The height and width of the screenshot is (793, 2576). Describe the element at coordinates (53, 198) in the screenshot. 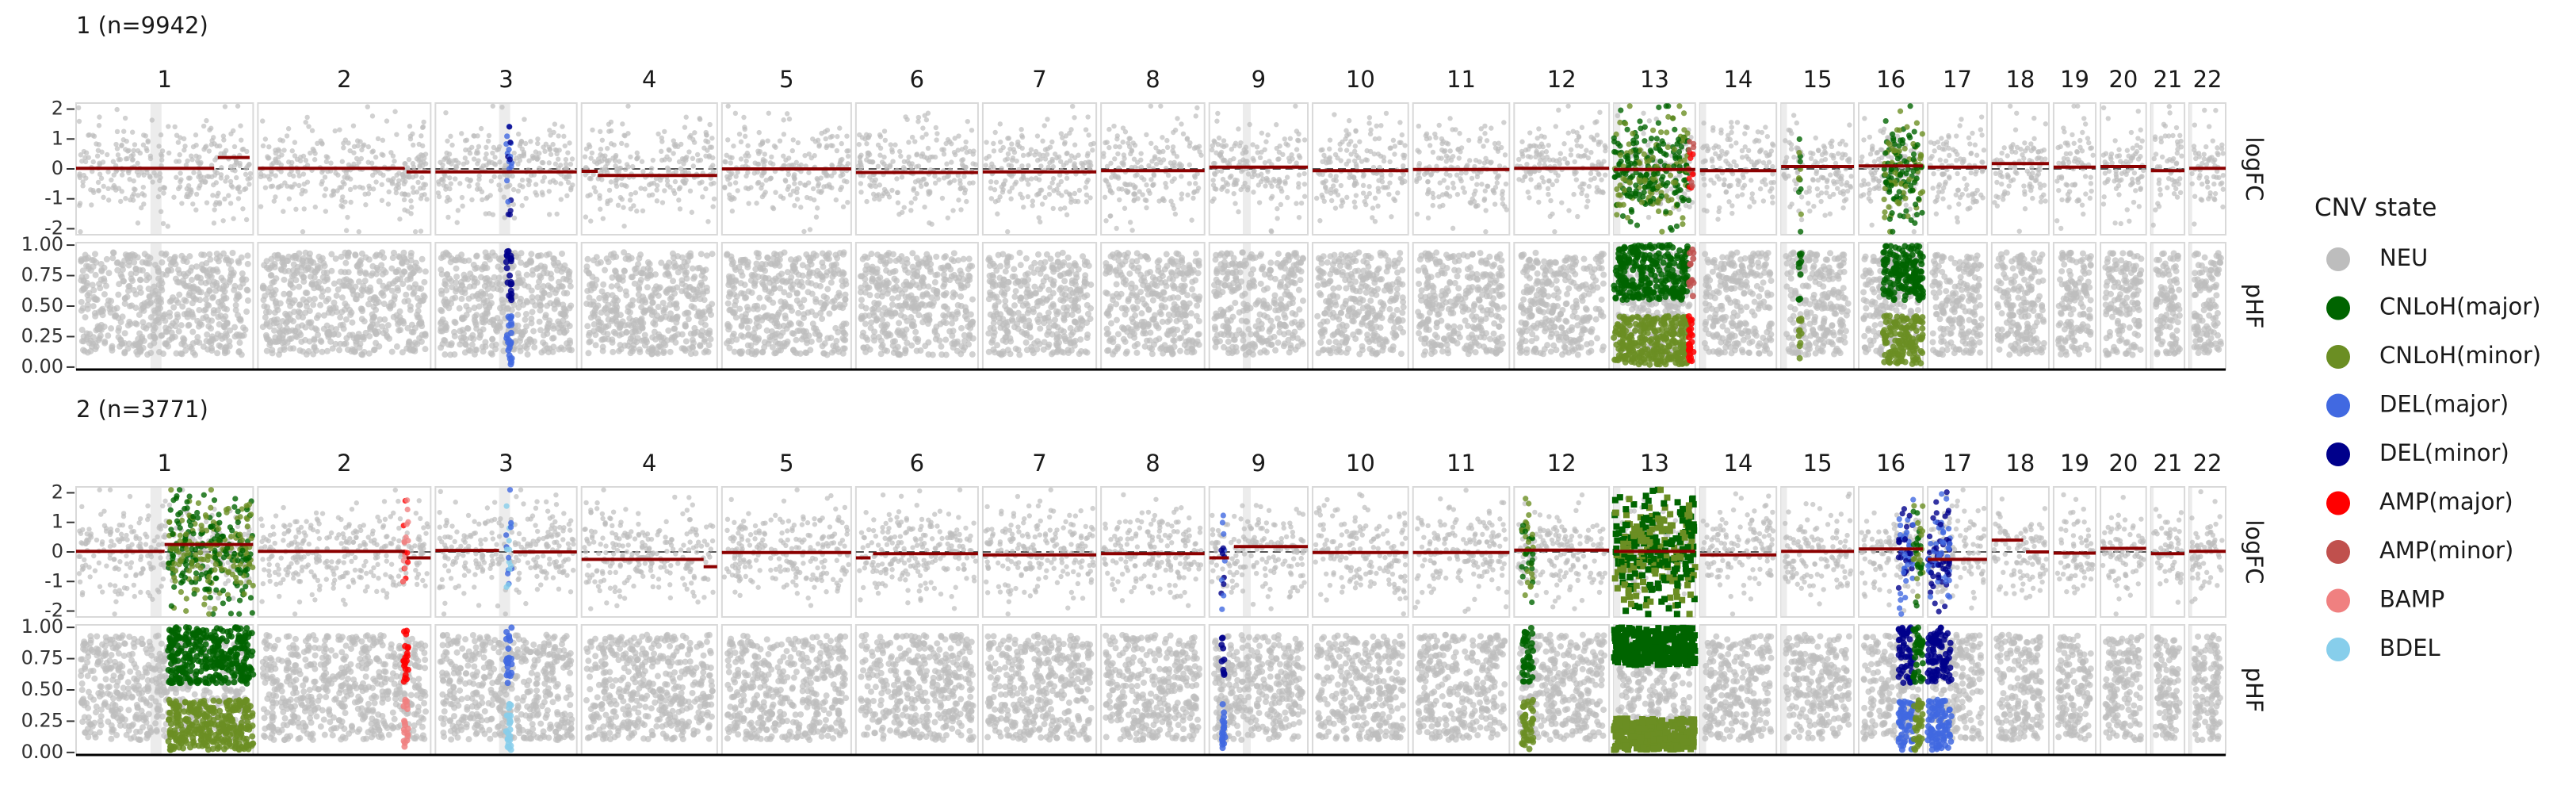

I see `y-tick-label: -1` at that location.